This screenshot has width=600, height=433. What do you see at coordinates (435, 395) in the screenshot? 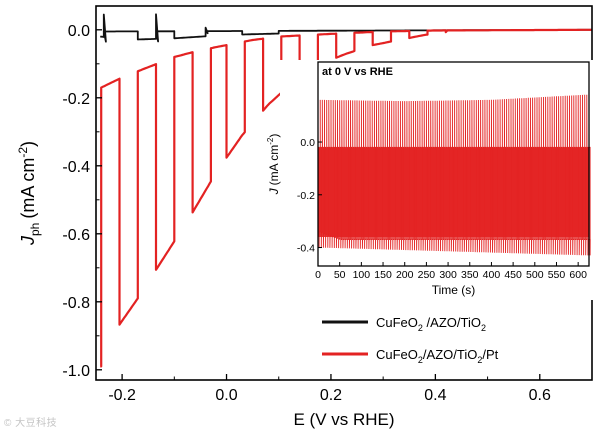
I see `x-tick-label: 0.4` at bounding box center [435, 395].